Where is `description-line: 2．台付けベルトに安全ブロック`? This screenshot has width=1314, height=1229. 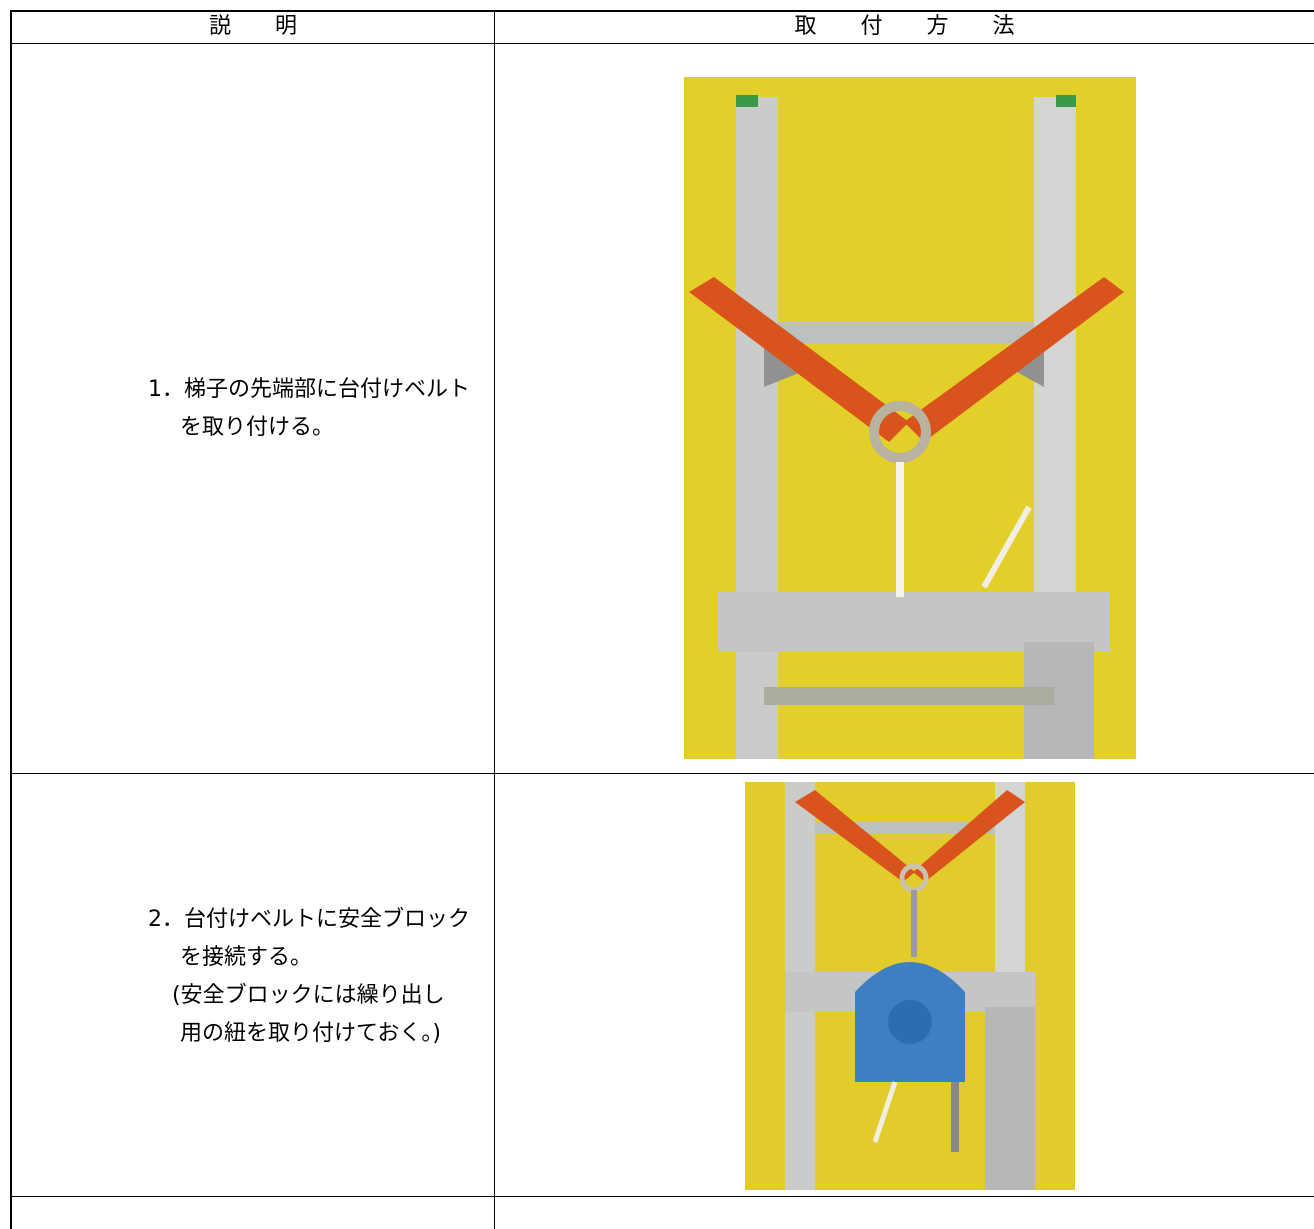
description-line: 2．台付けベルトに安全ブロック is located at coordinates (309, 919).